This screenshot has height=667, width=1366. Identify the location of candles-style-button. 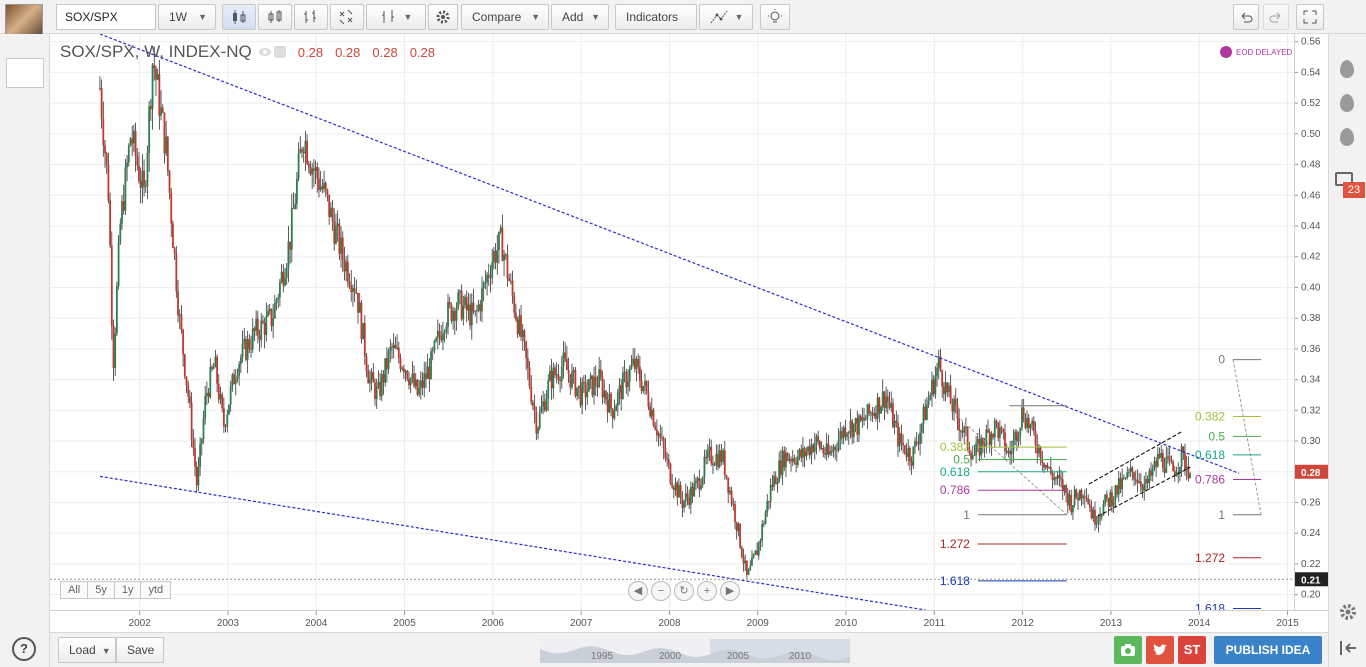
(239, 17).